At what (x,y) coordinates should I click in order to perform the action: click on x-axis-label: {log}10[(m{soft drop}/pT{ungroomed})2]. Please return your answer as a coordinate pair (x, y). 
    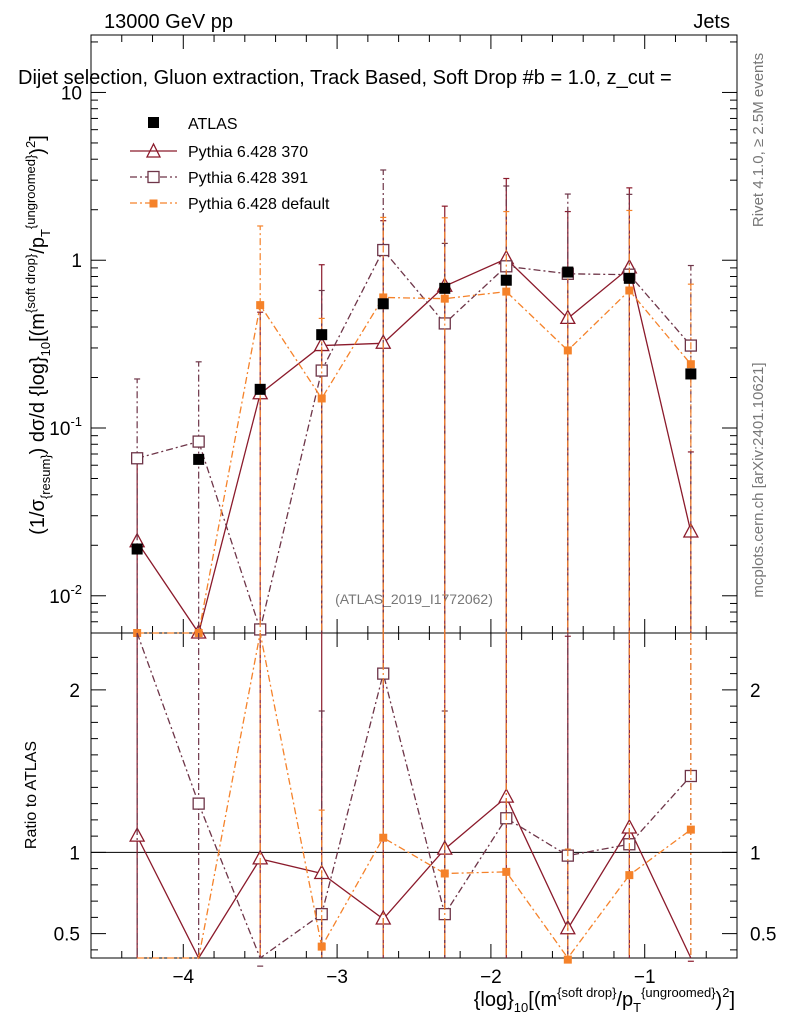
    Looking at the image, I should click on (604, 1000).